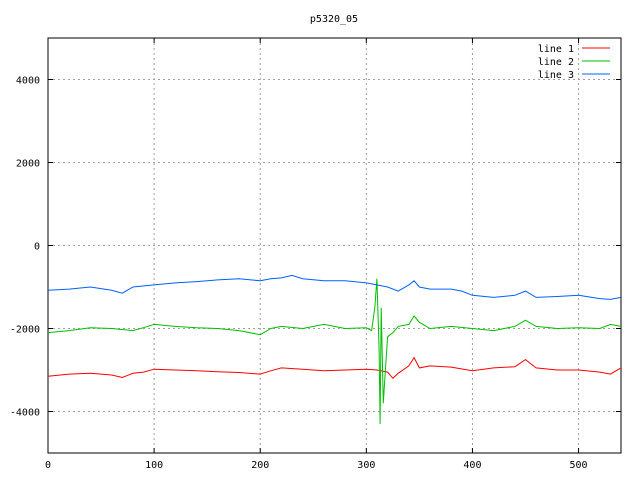 The height and width of the screenshot is (480, 640). I want to click on x-tick-label: 100, so click(154, 465).